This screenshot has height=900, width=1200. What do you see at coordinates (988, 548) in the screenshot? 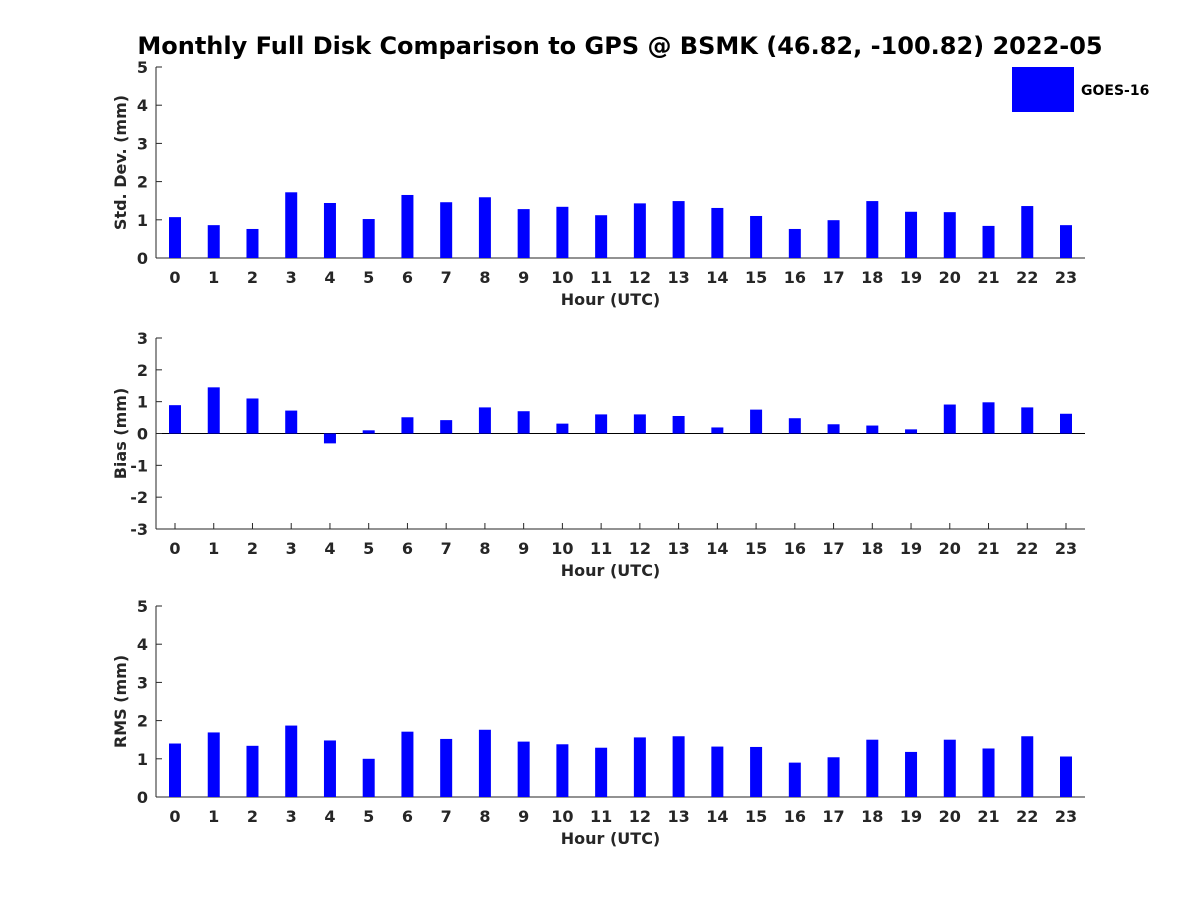
I see `x-tick-label: 21` at bounding box center [988, 548].